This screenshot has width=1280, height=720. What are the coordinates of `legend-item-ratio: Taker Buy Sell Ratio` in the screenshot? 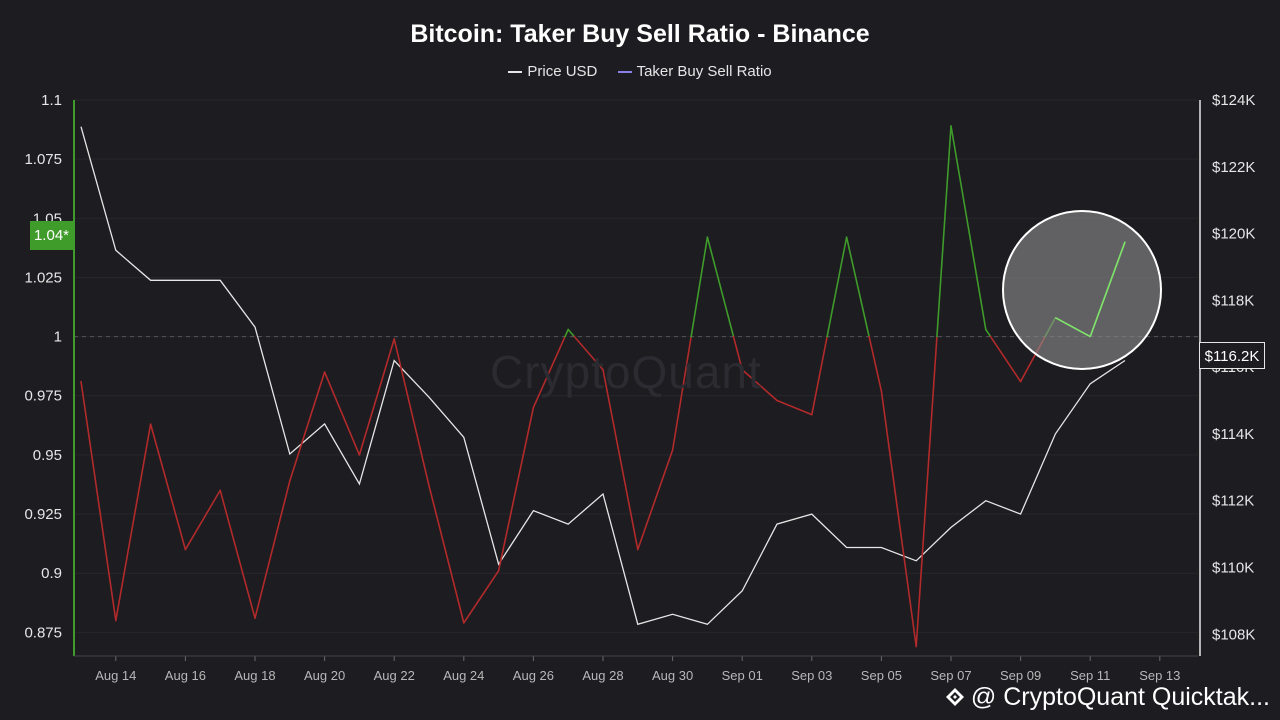 It's located at (694, 71).